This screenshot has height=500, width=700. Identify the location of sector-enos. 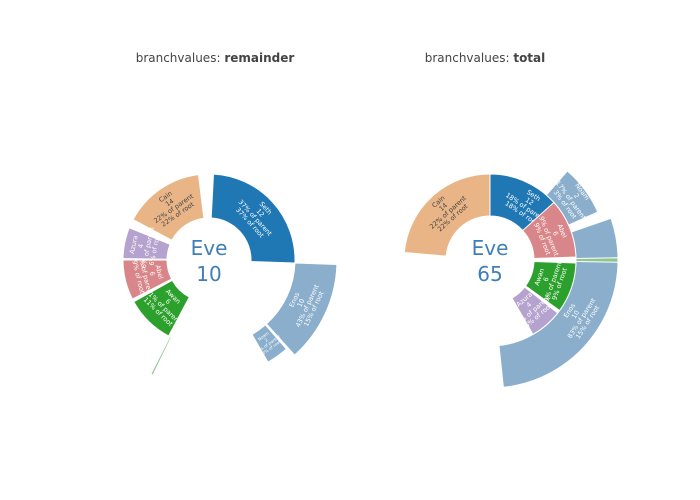
(301, 309).